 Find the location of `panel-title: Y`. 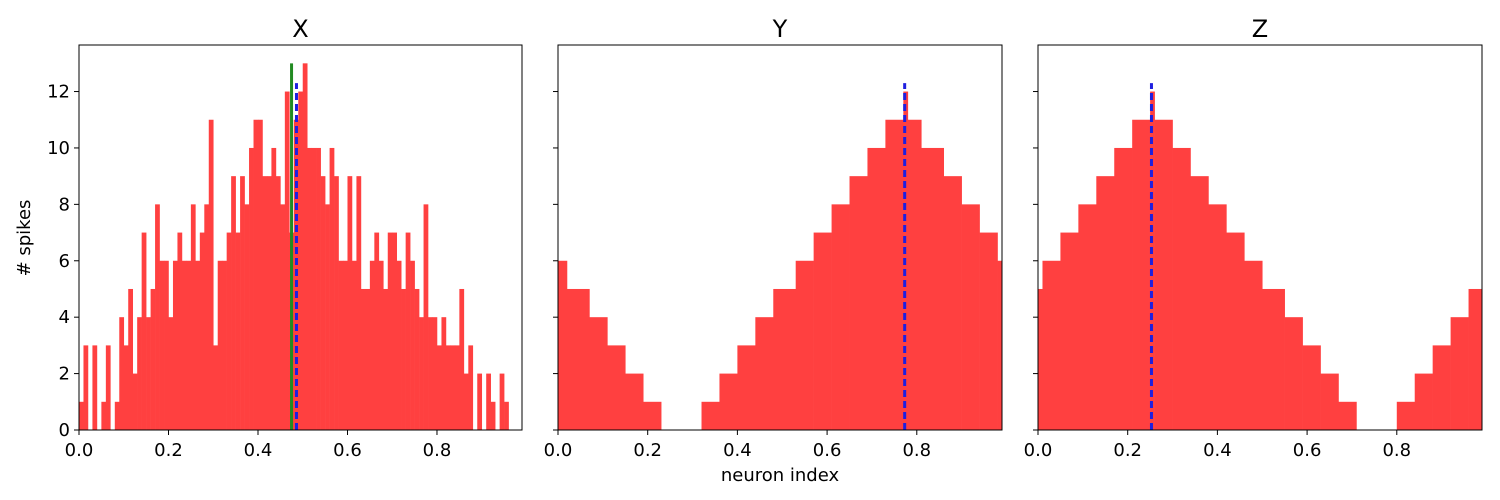

panel-title: Y is located at coordinates (780, 29).